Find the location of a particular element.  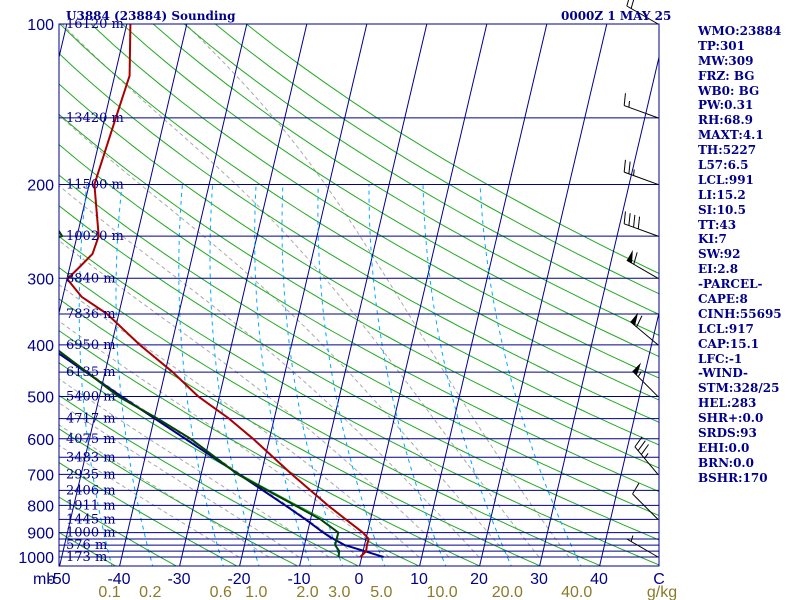

height-label: 6950 m is located at coordinates (91, 345).